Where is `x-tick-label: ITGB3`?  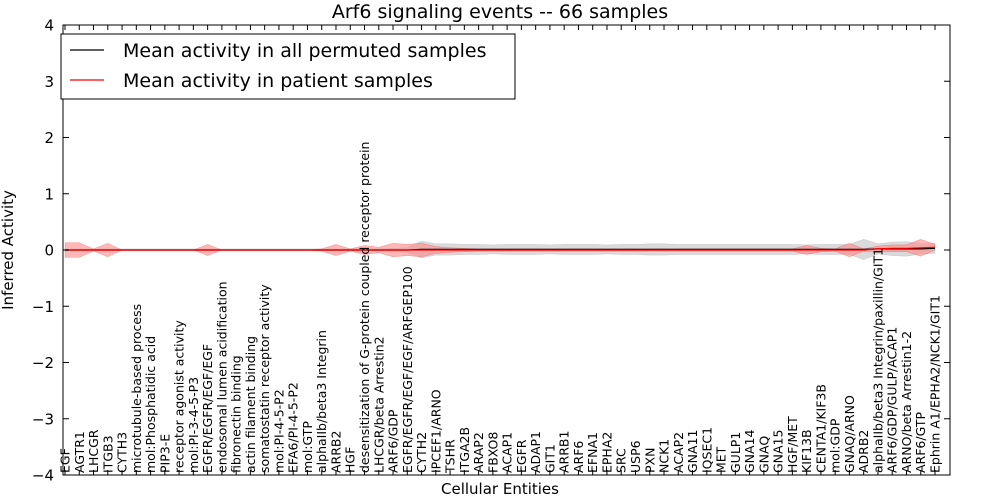
x-tick-label: ITGB3 is located at coordinates (107, 454).